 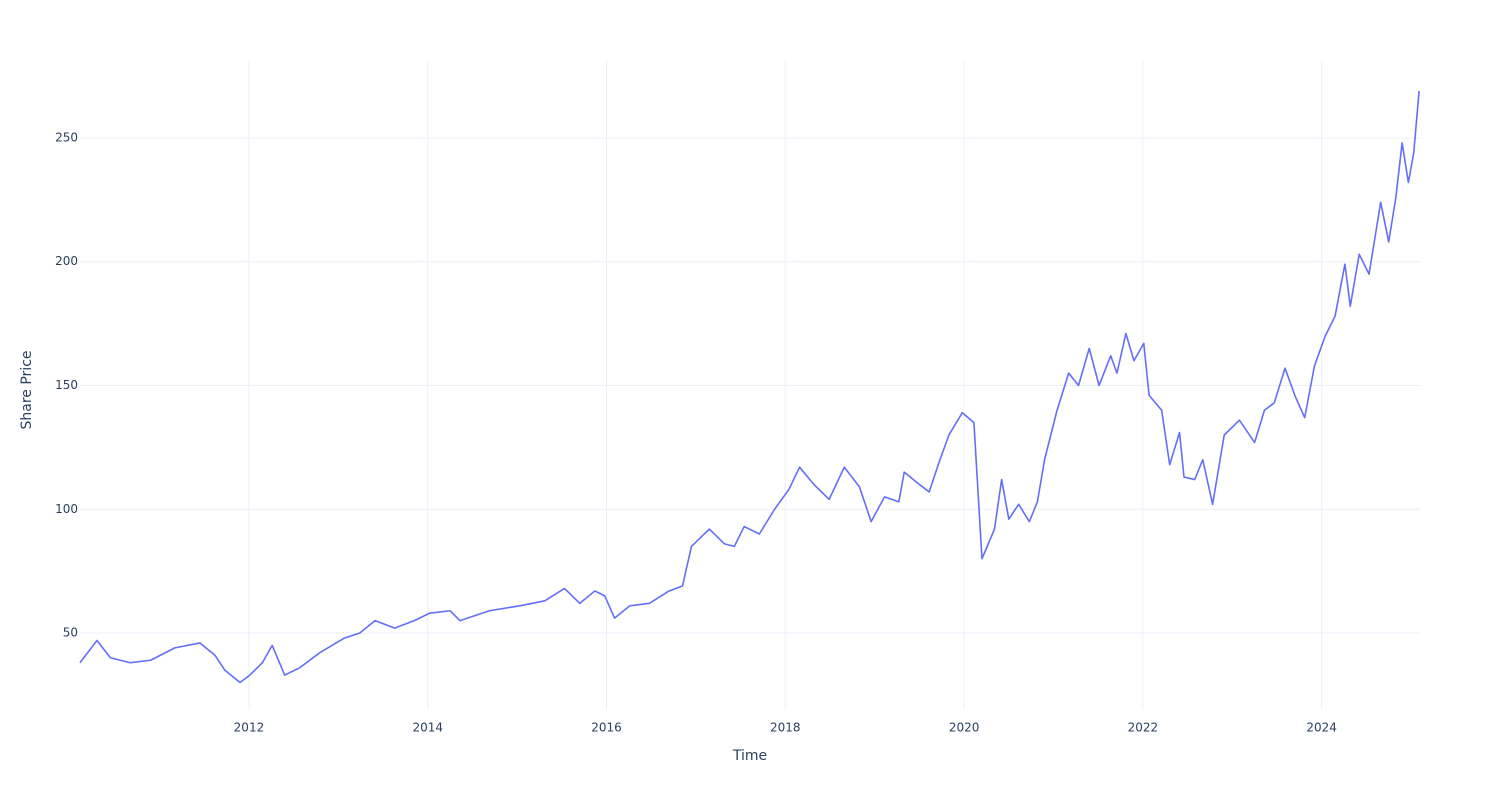 I want to click on x-tick-label: 2022, so click(x=1143, y=728).